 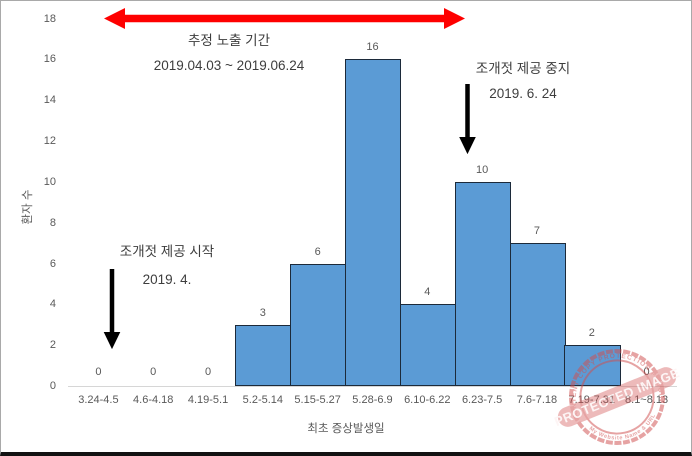 I want to click on x-tick-label: 7.19-7.31, so click(x=591, y=400).